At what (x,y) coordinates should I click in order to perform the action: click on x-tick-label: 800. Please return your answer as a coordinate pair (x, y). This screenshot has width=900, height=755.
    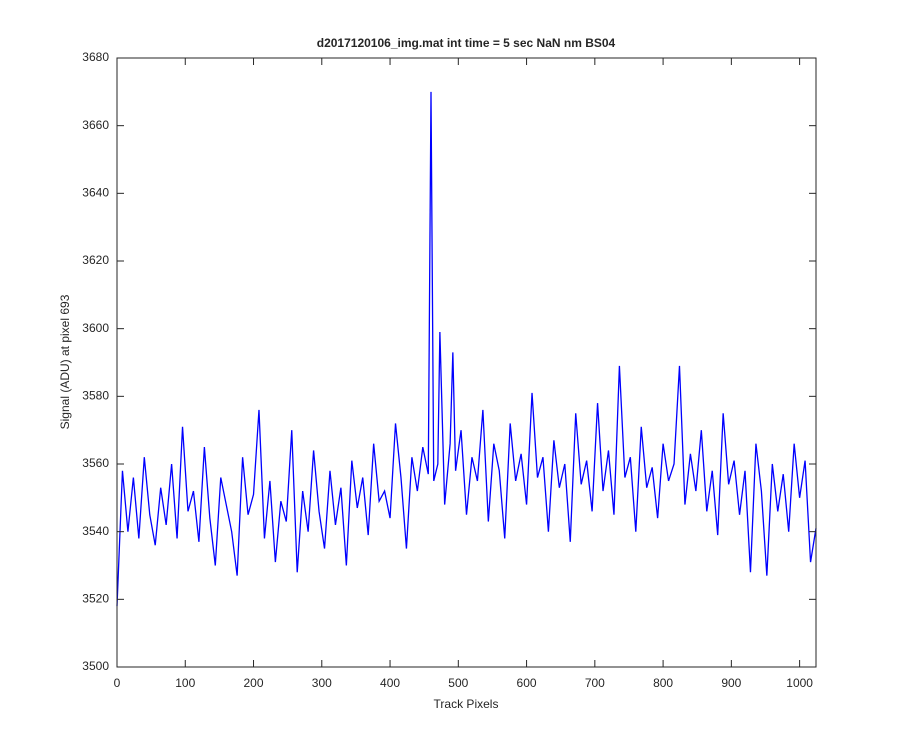
    Looking at the image, I should click on (663, 683).